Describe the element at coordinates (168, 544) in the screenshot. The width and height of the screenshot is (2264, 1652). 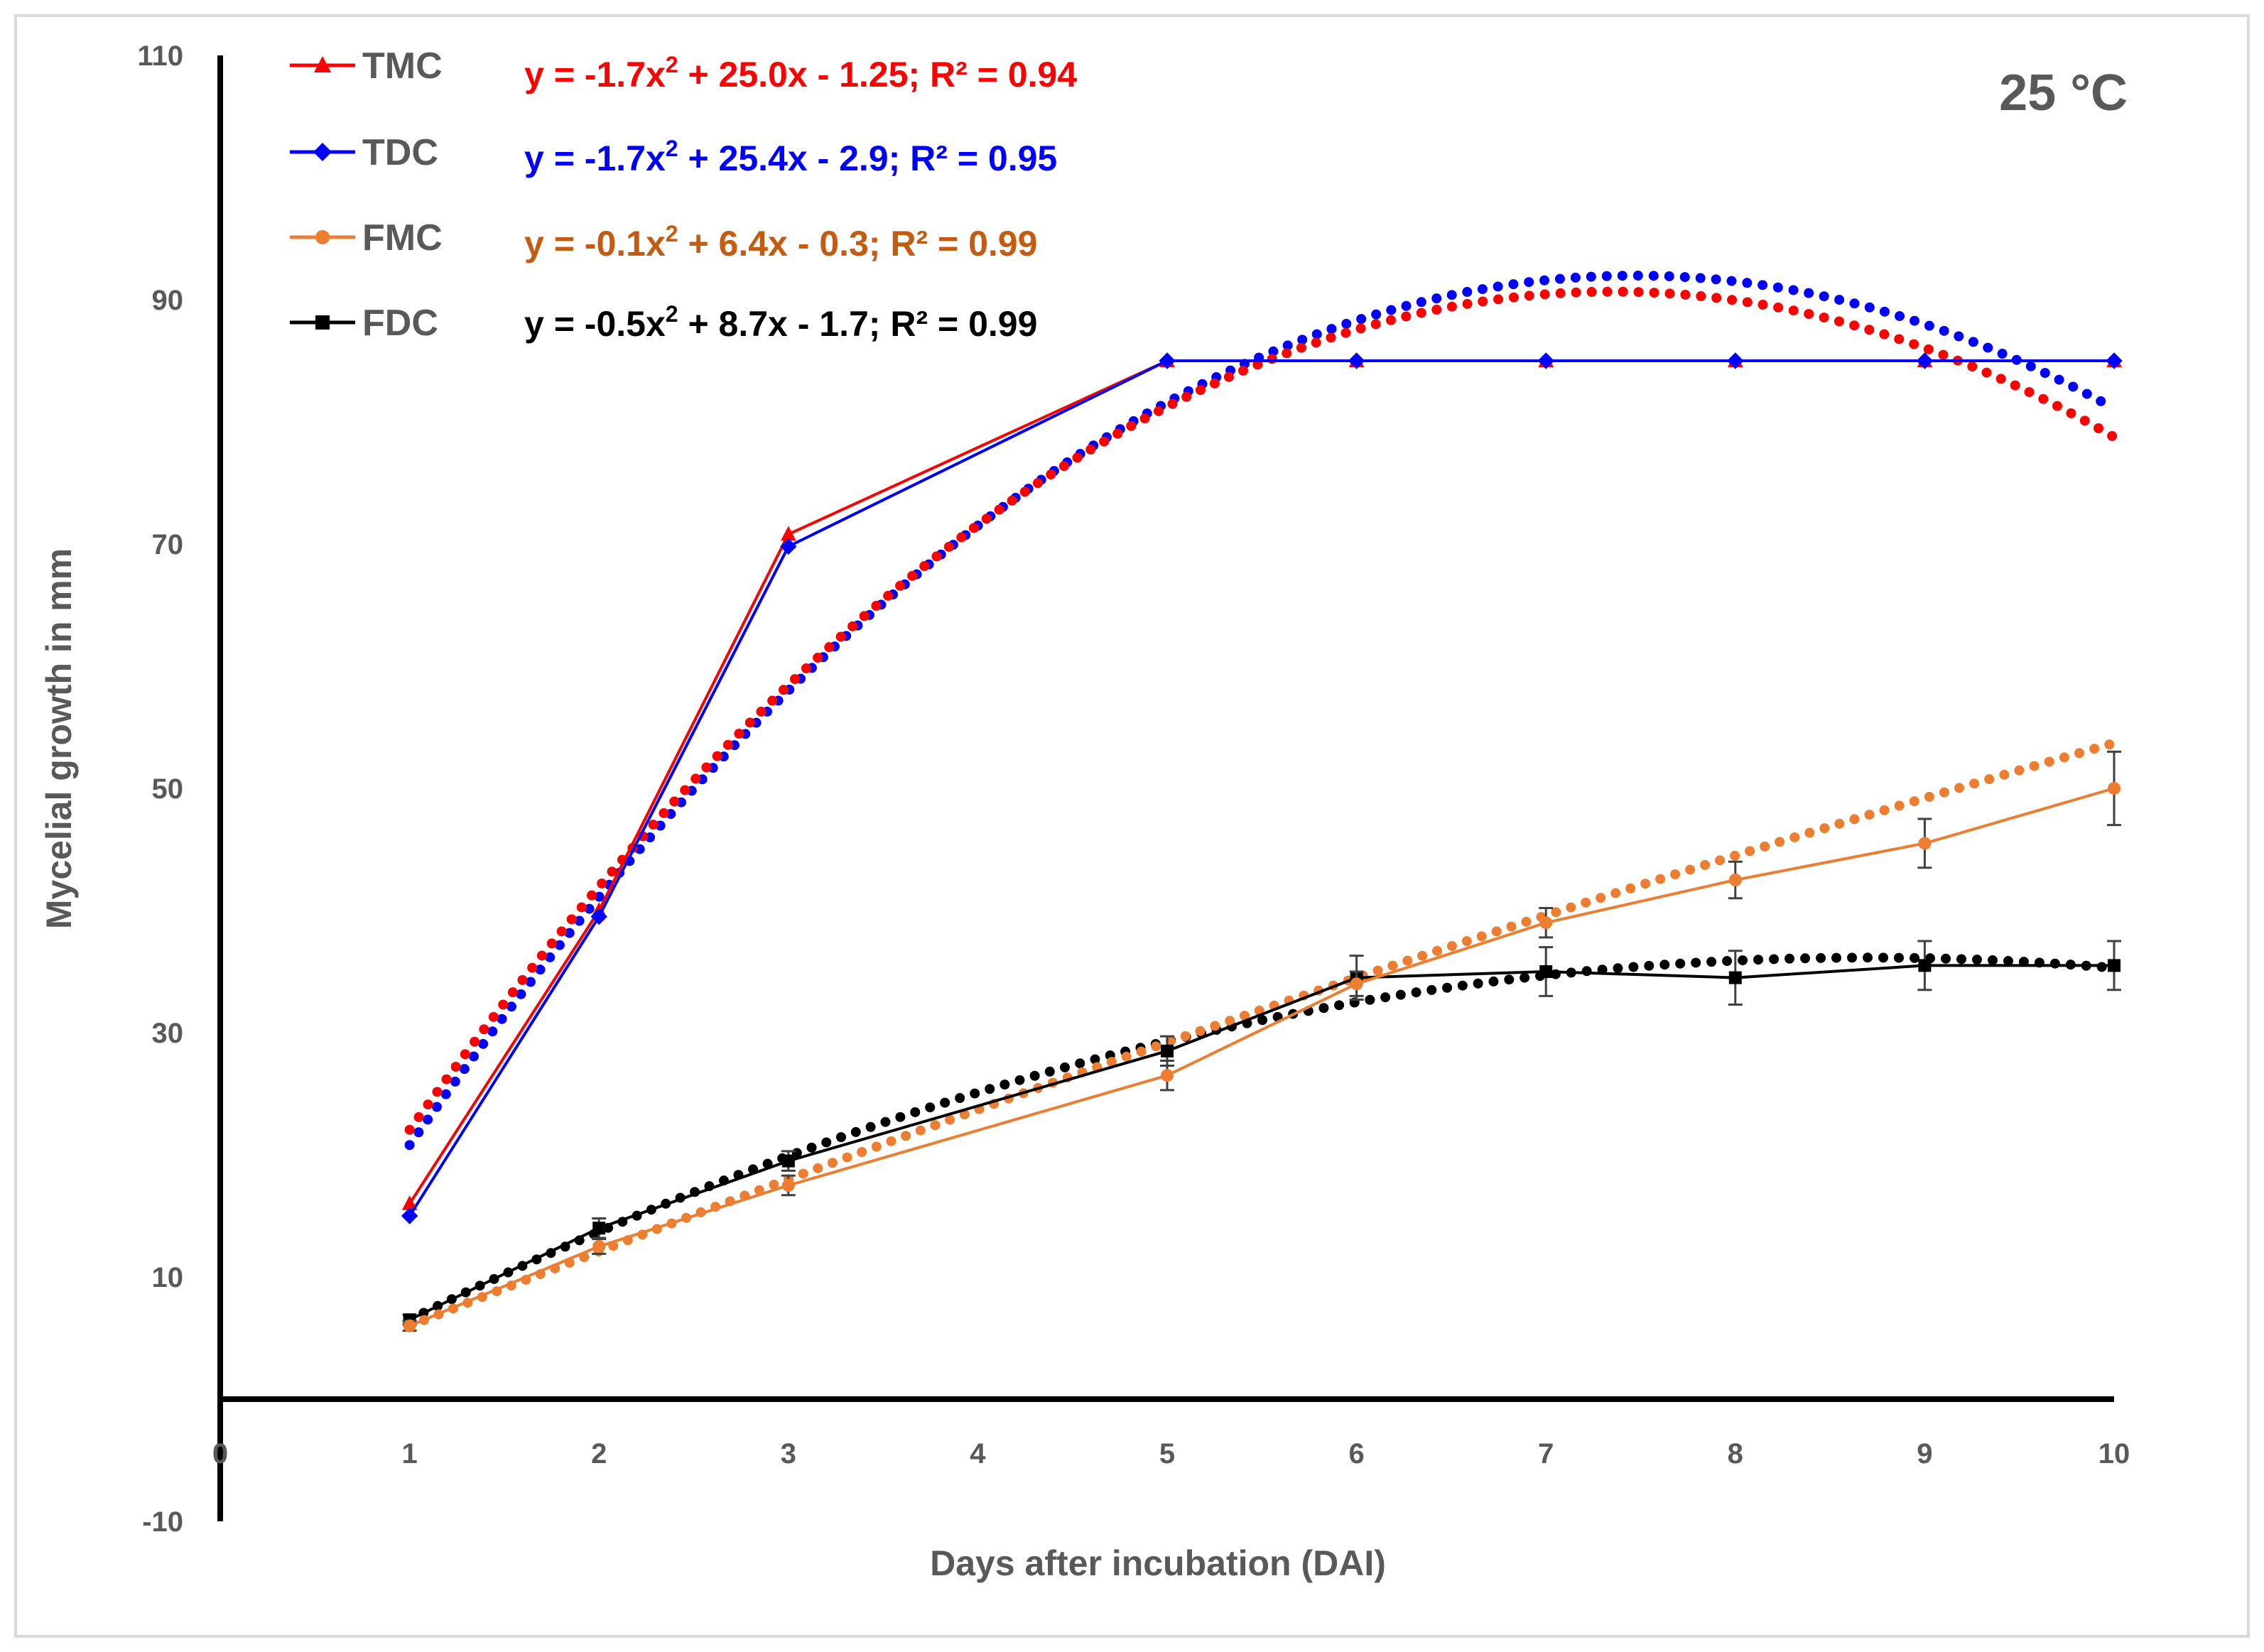
I see `y-tick-label: 70` at that location.